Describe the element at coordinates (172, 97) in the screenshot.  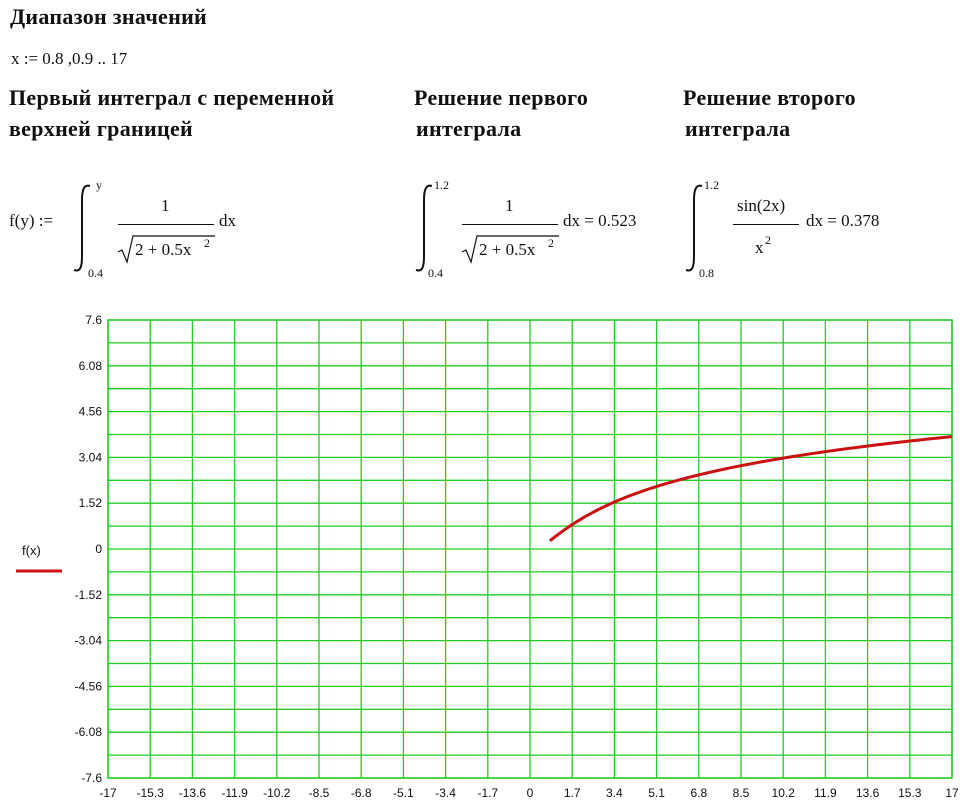
I see `first-integral-heading-line1: Первый интеграл с переменной` at that location.